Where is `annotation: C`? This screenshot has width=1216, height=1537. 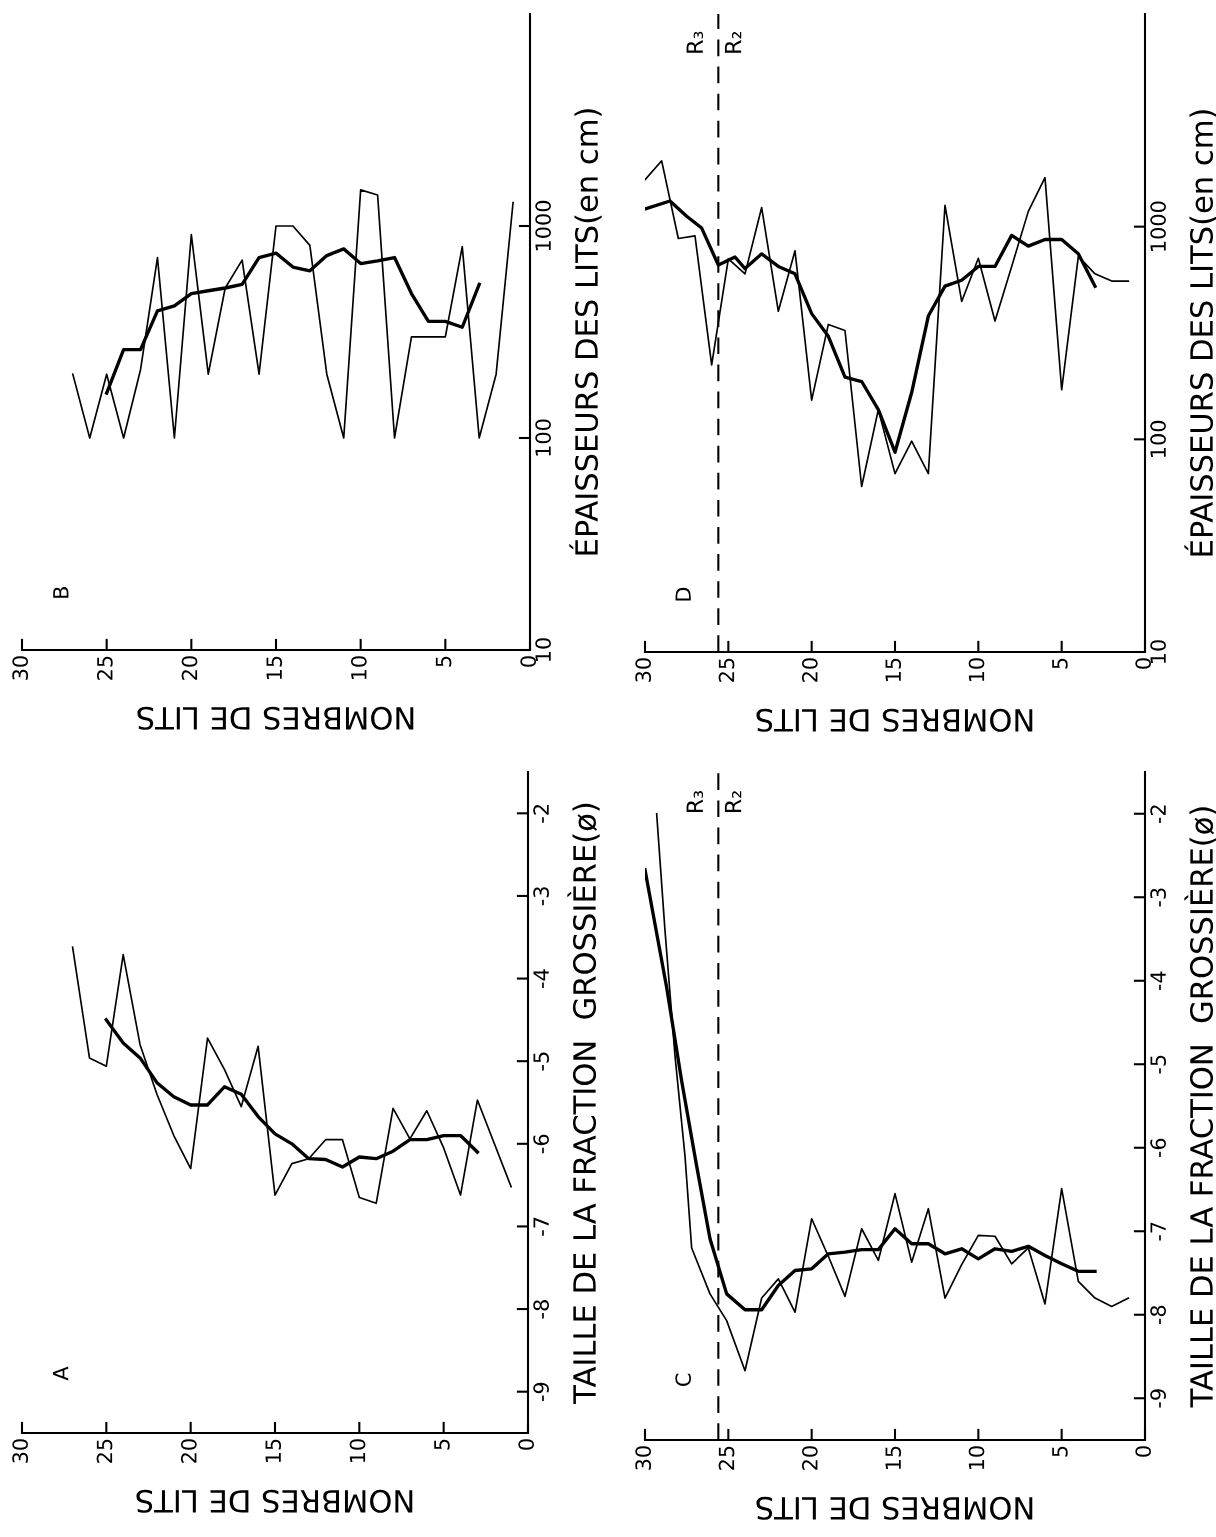
annotation: C is located at coordinates (683, 1379).